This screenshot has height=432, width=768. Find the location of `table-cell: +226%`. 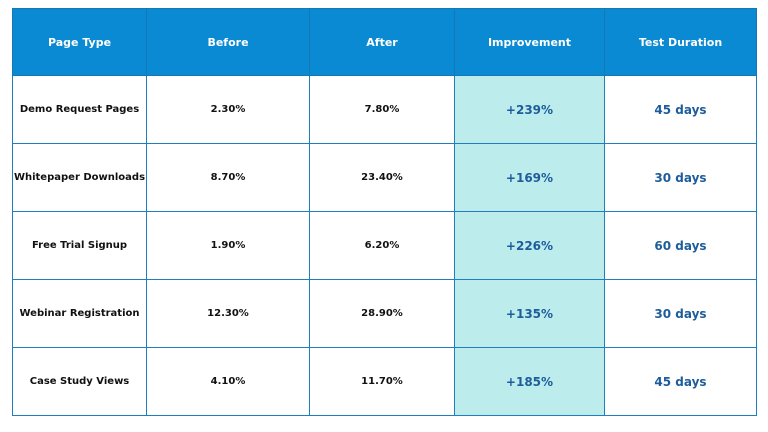

table-cell: +226% is located at coordinates (529, 245).